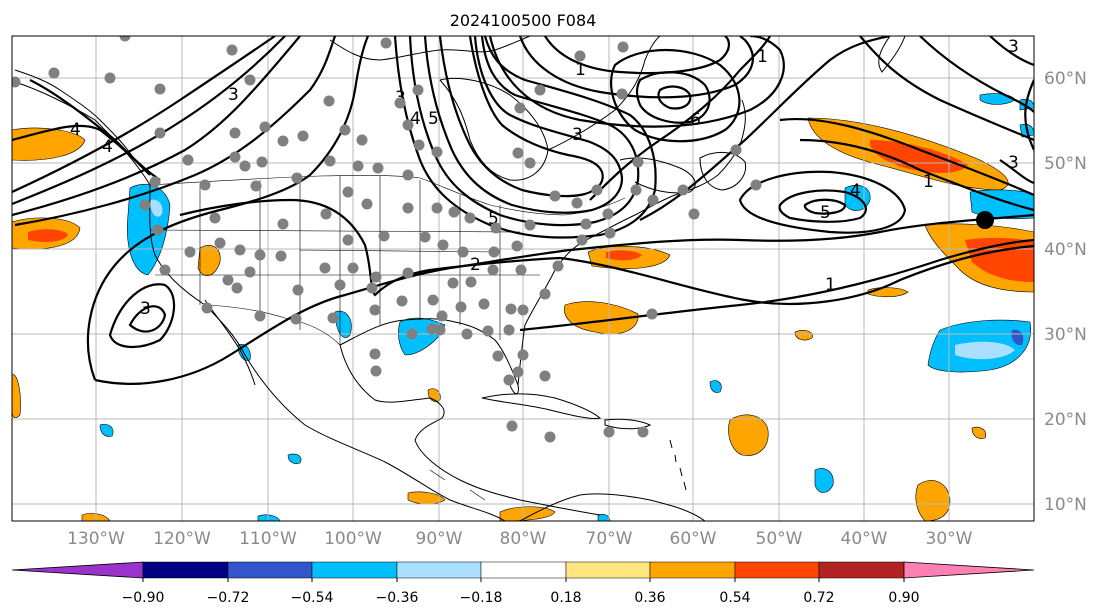  I want to click on colorbar-tick-label: −0.72, so click(228, 598).